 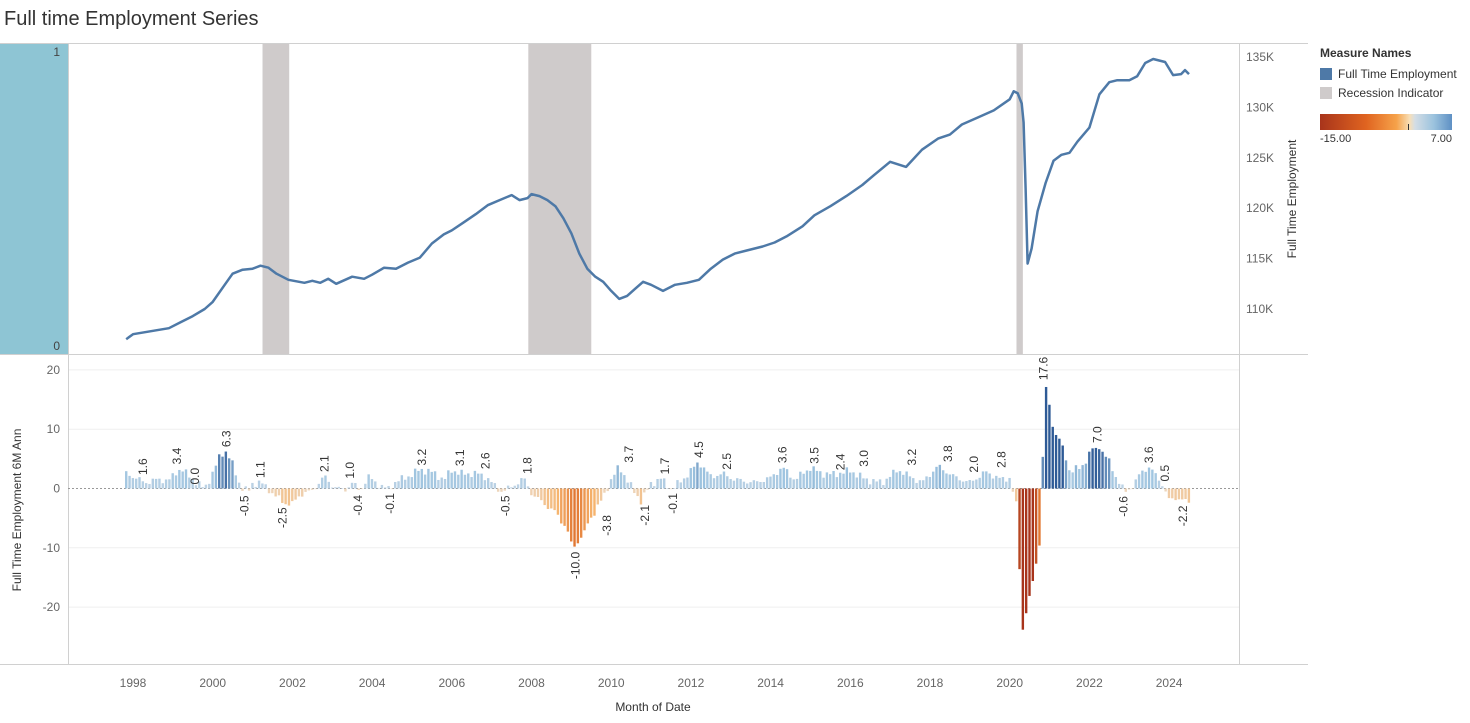 I want to click on left-axis-panel, so click(x=34, y=199).